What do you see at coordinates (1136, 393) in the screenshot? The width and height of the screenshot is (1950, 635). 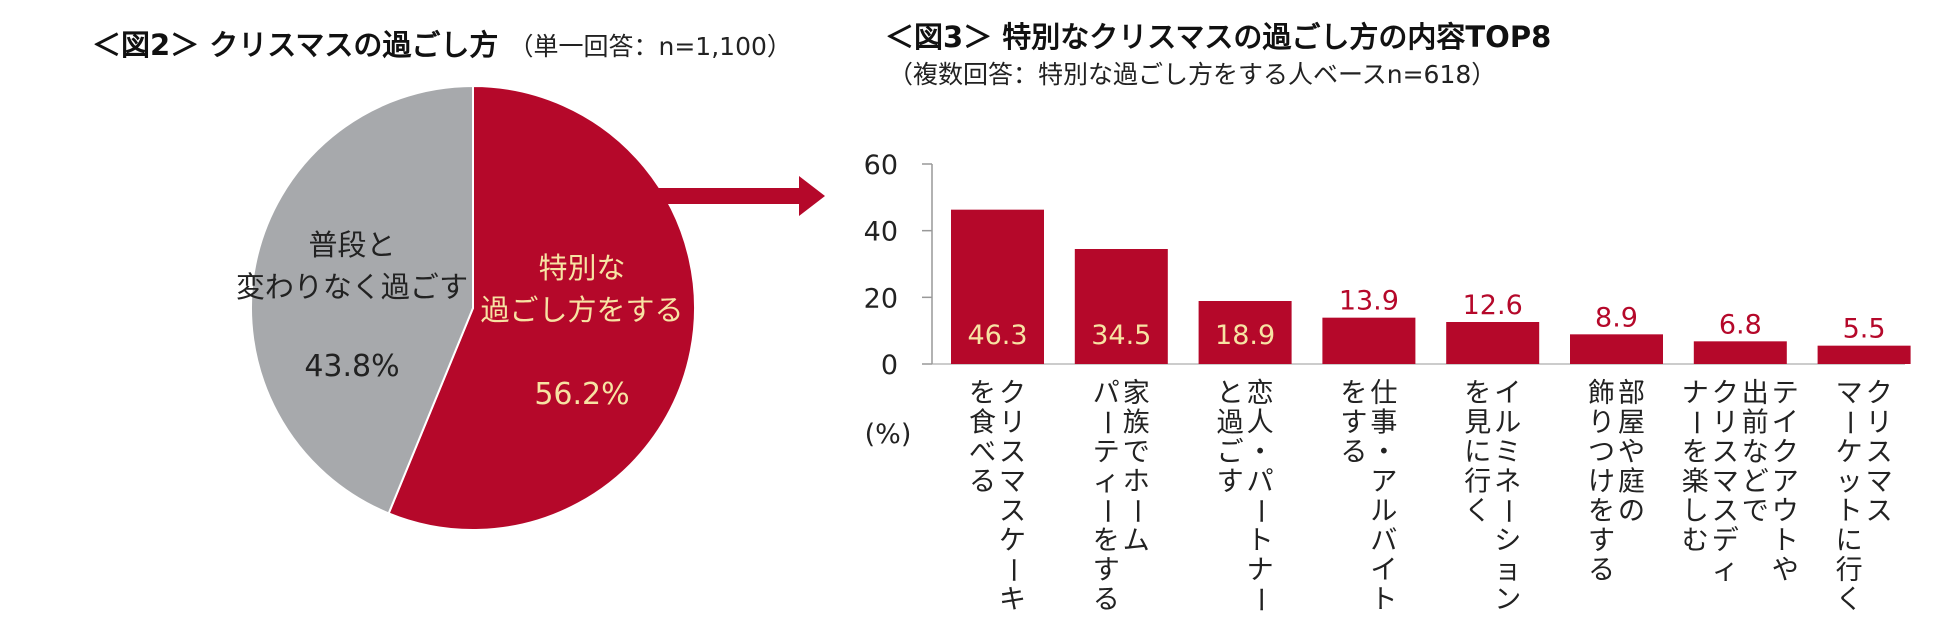 I see `category-char: 家` at bounding box center [1136, 393].